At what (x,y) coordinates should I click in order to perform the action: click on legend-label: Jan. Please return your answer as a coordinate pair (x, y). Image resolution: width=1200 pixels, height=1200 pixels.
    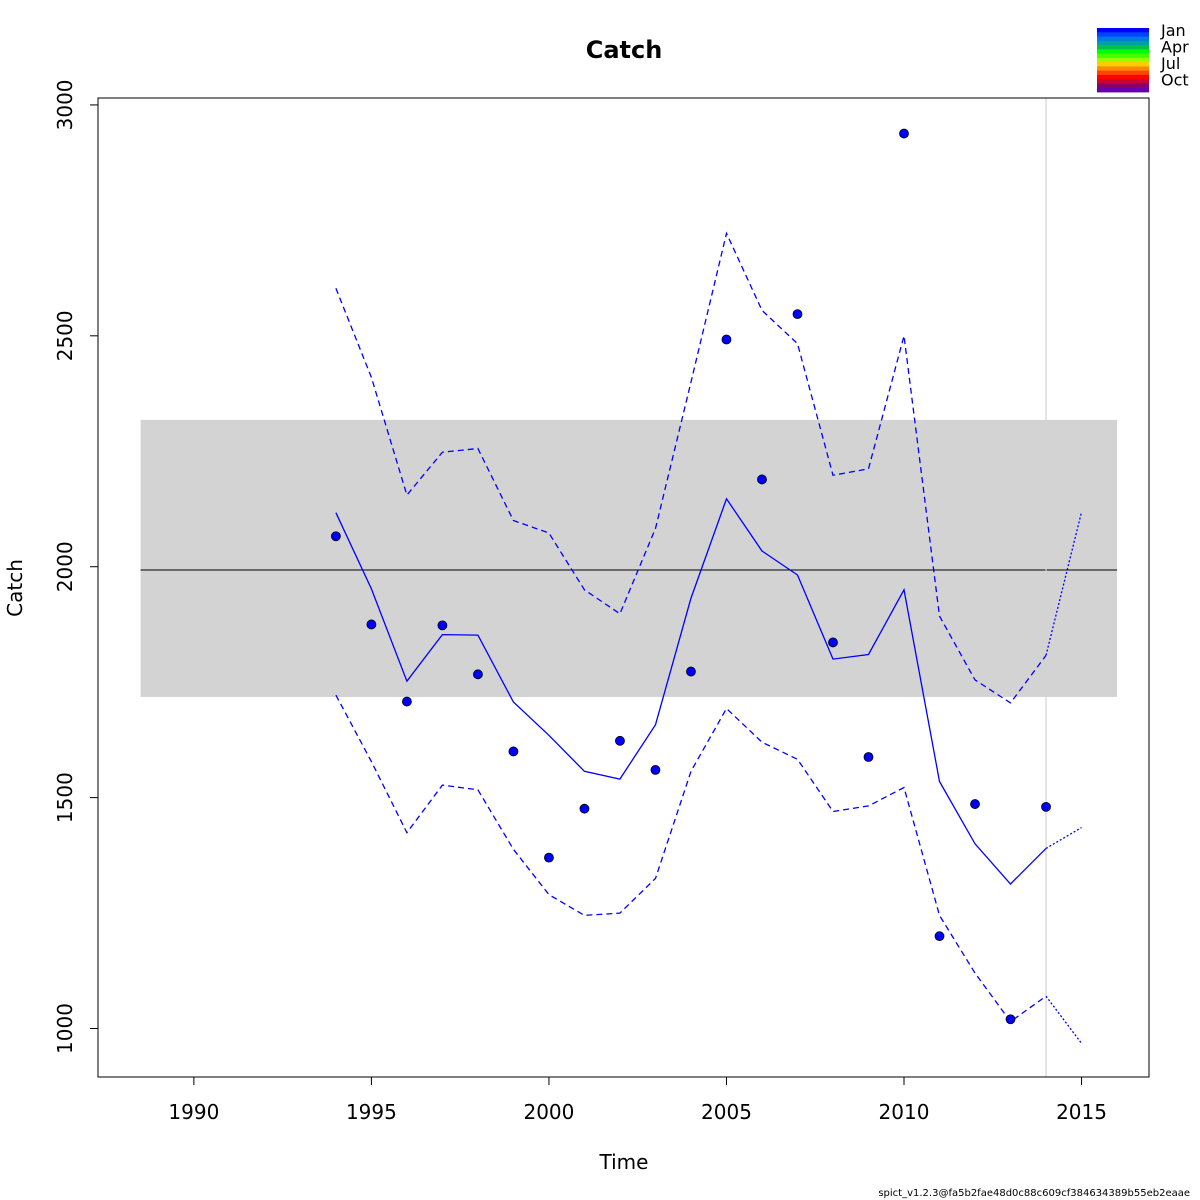
    Looking at the image, I should click on (1173, 30).